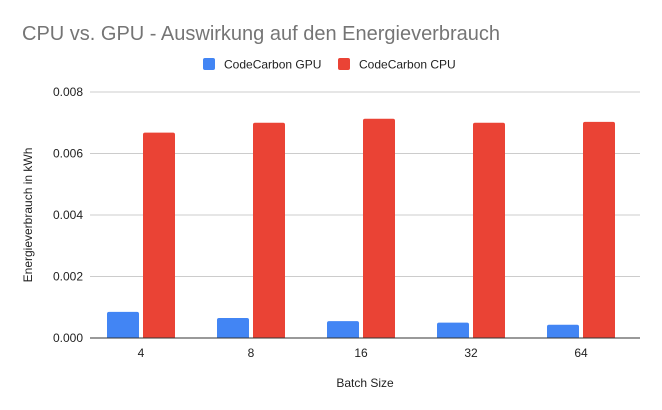  Describe the element at coordinates (581, 353) in the screenshot. I see `x-tick-label: 64` at that location.